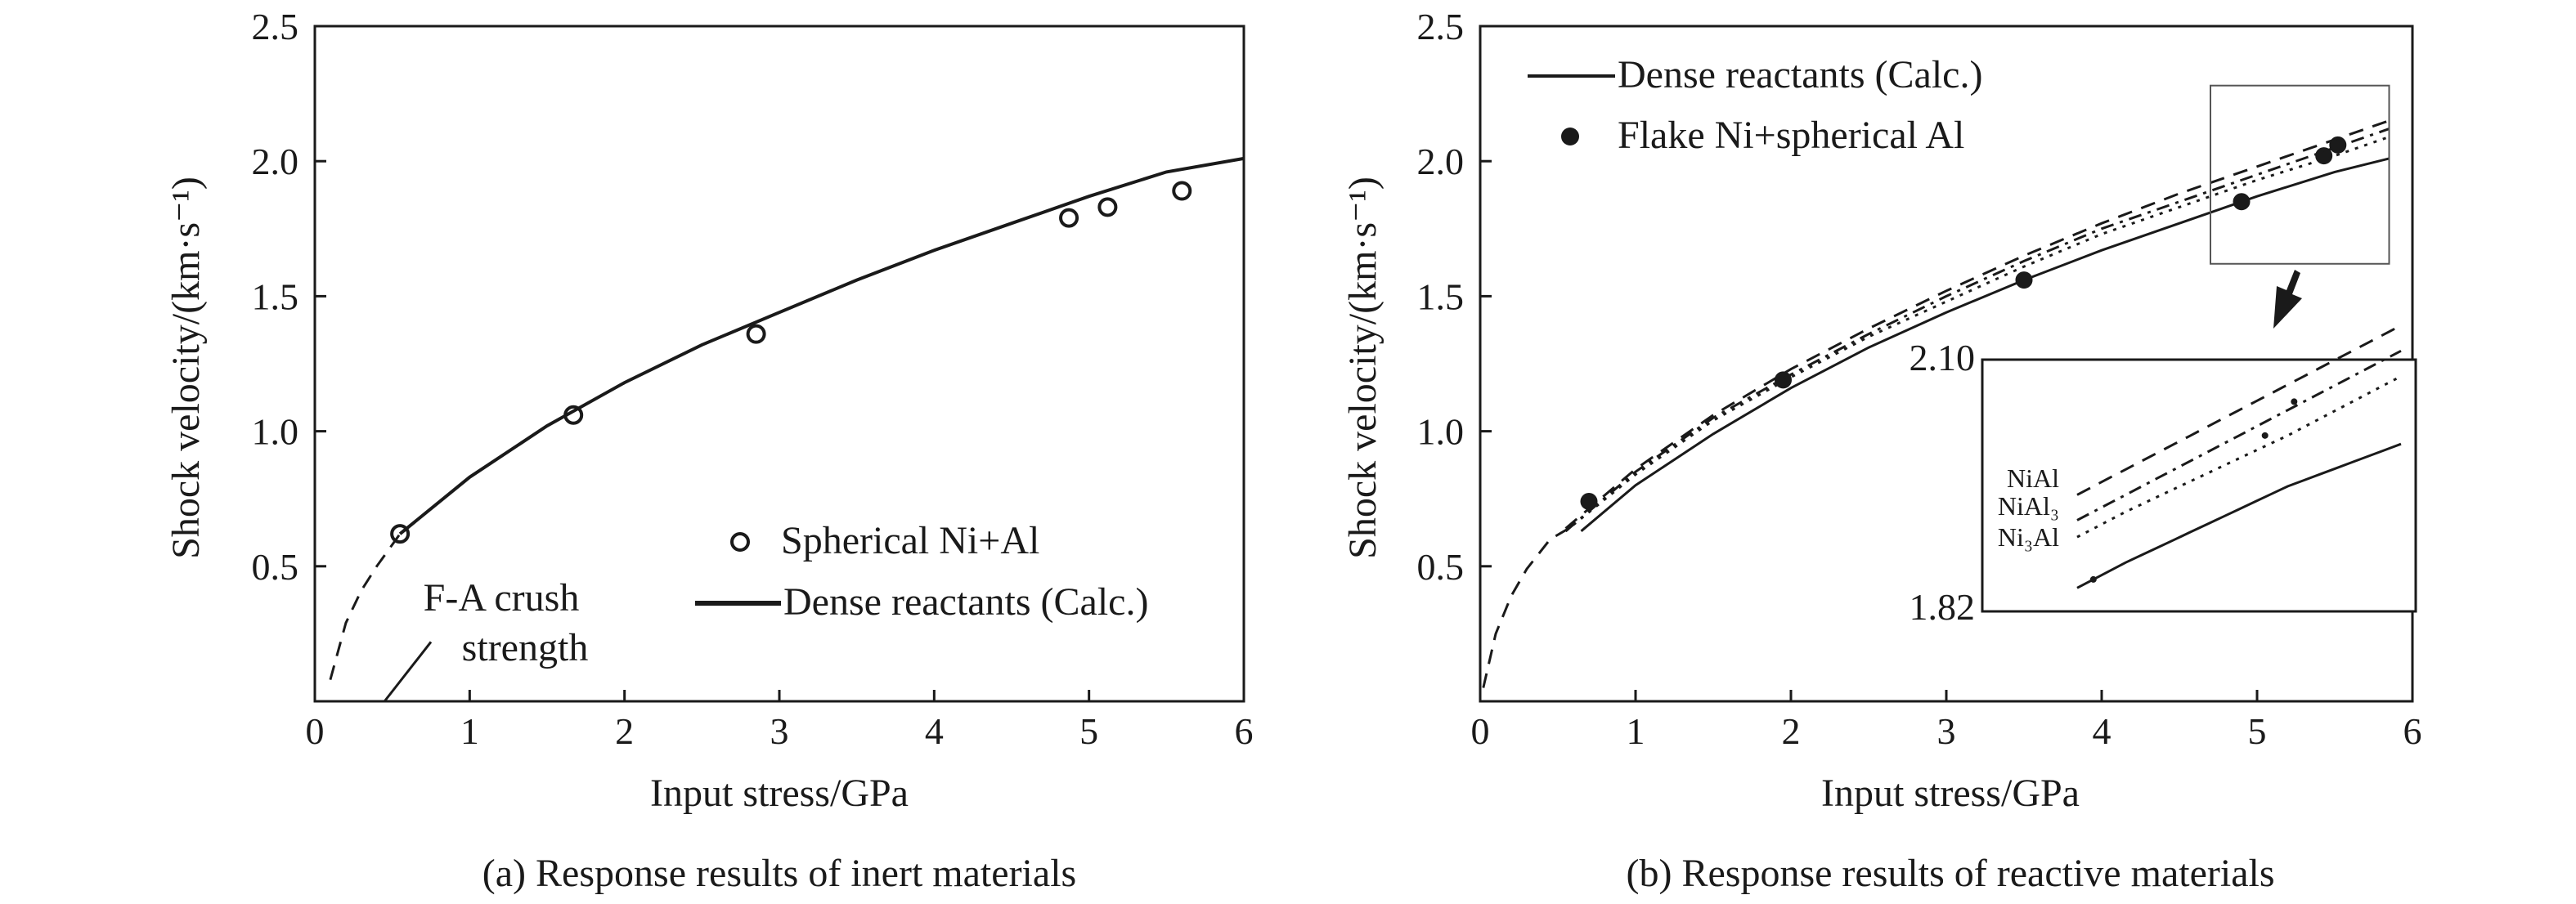  I want to click on legend-open-circle-marker, so click(740, 542).